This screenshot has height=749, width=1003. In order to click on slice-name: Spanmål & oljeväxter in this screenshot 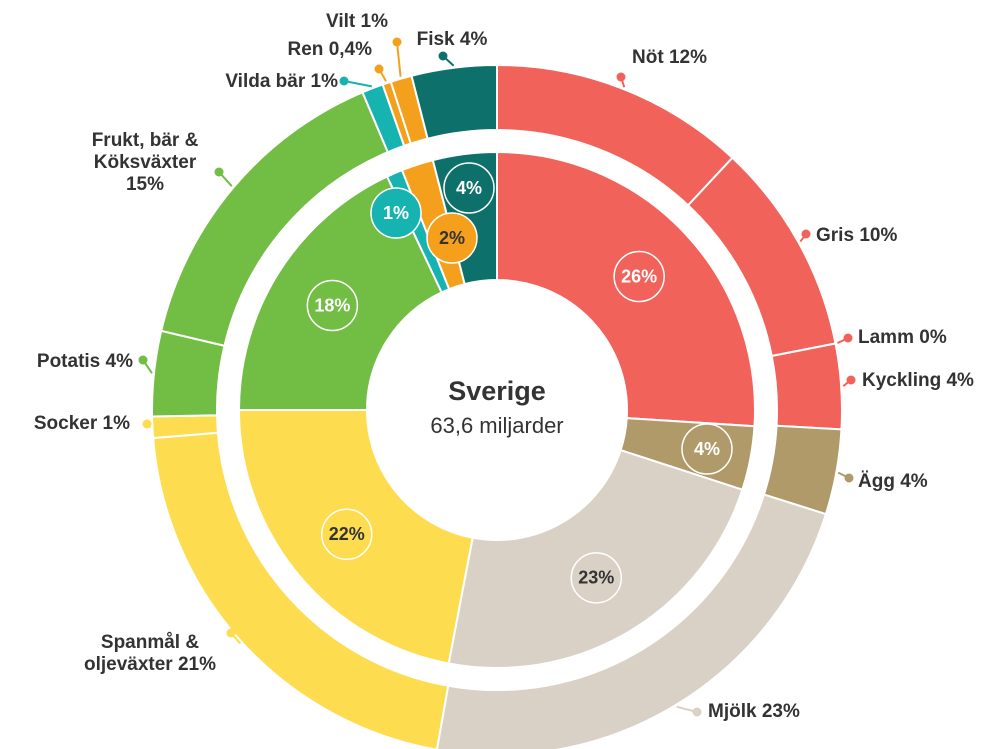, I will do `click(141, 653)`.